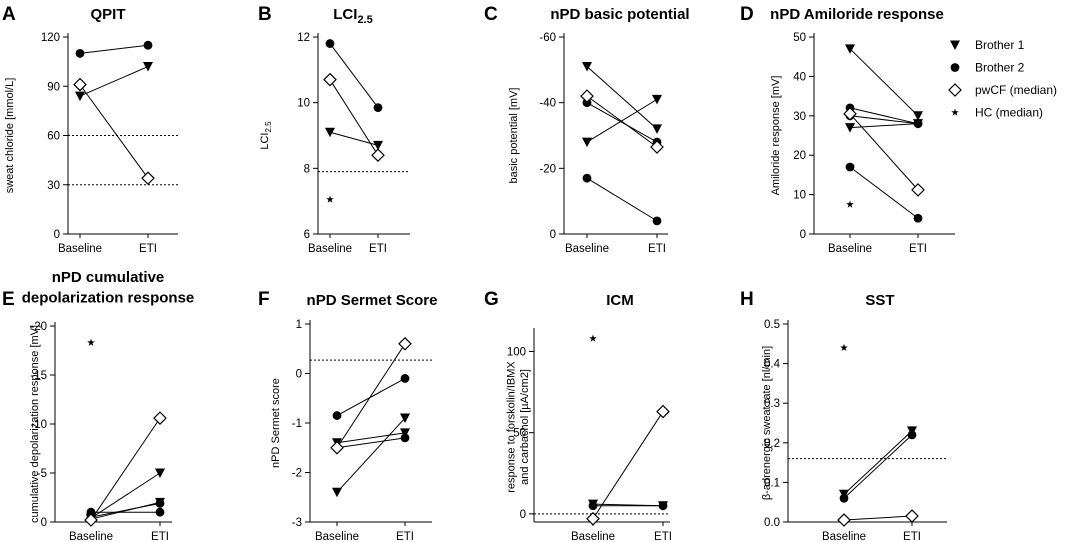  Describe the element at coordinates (9, 14) in the screenshot. I see `panel-letter: A` at that location.